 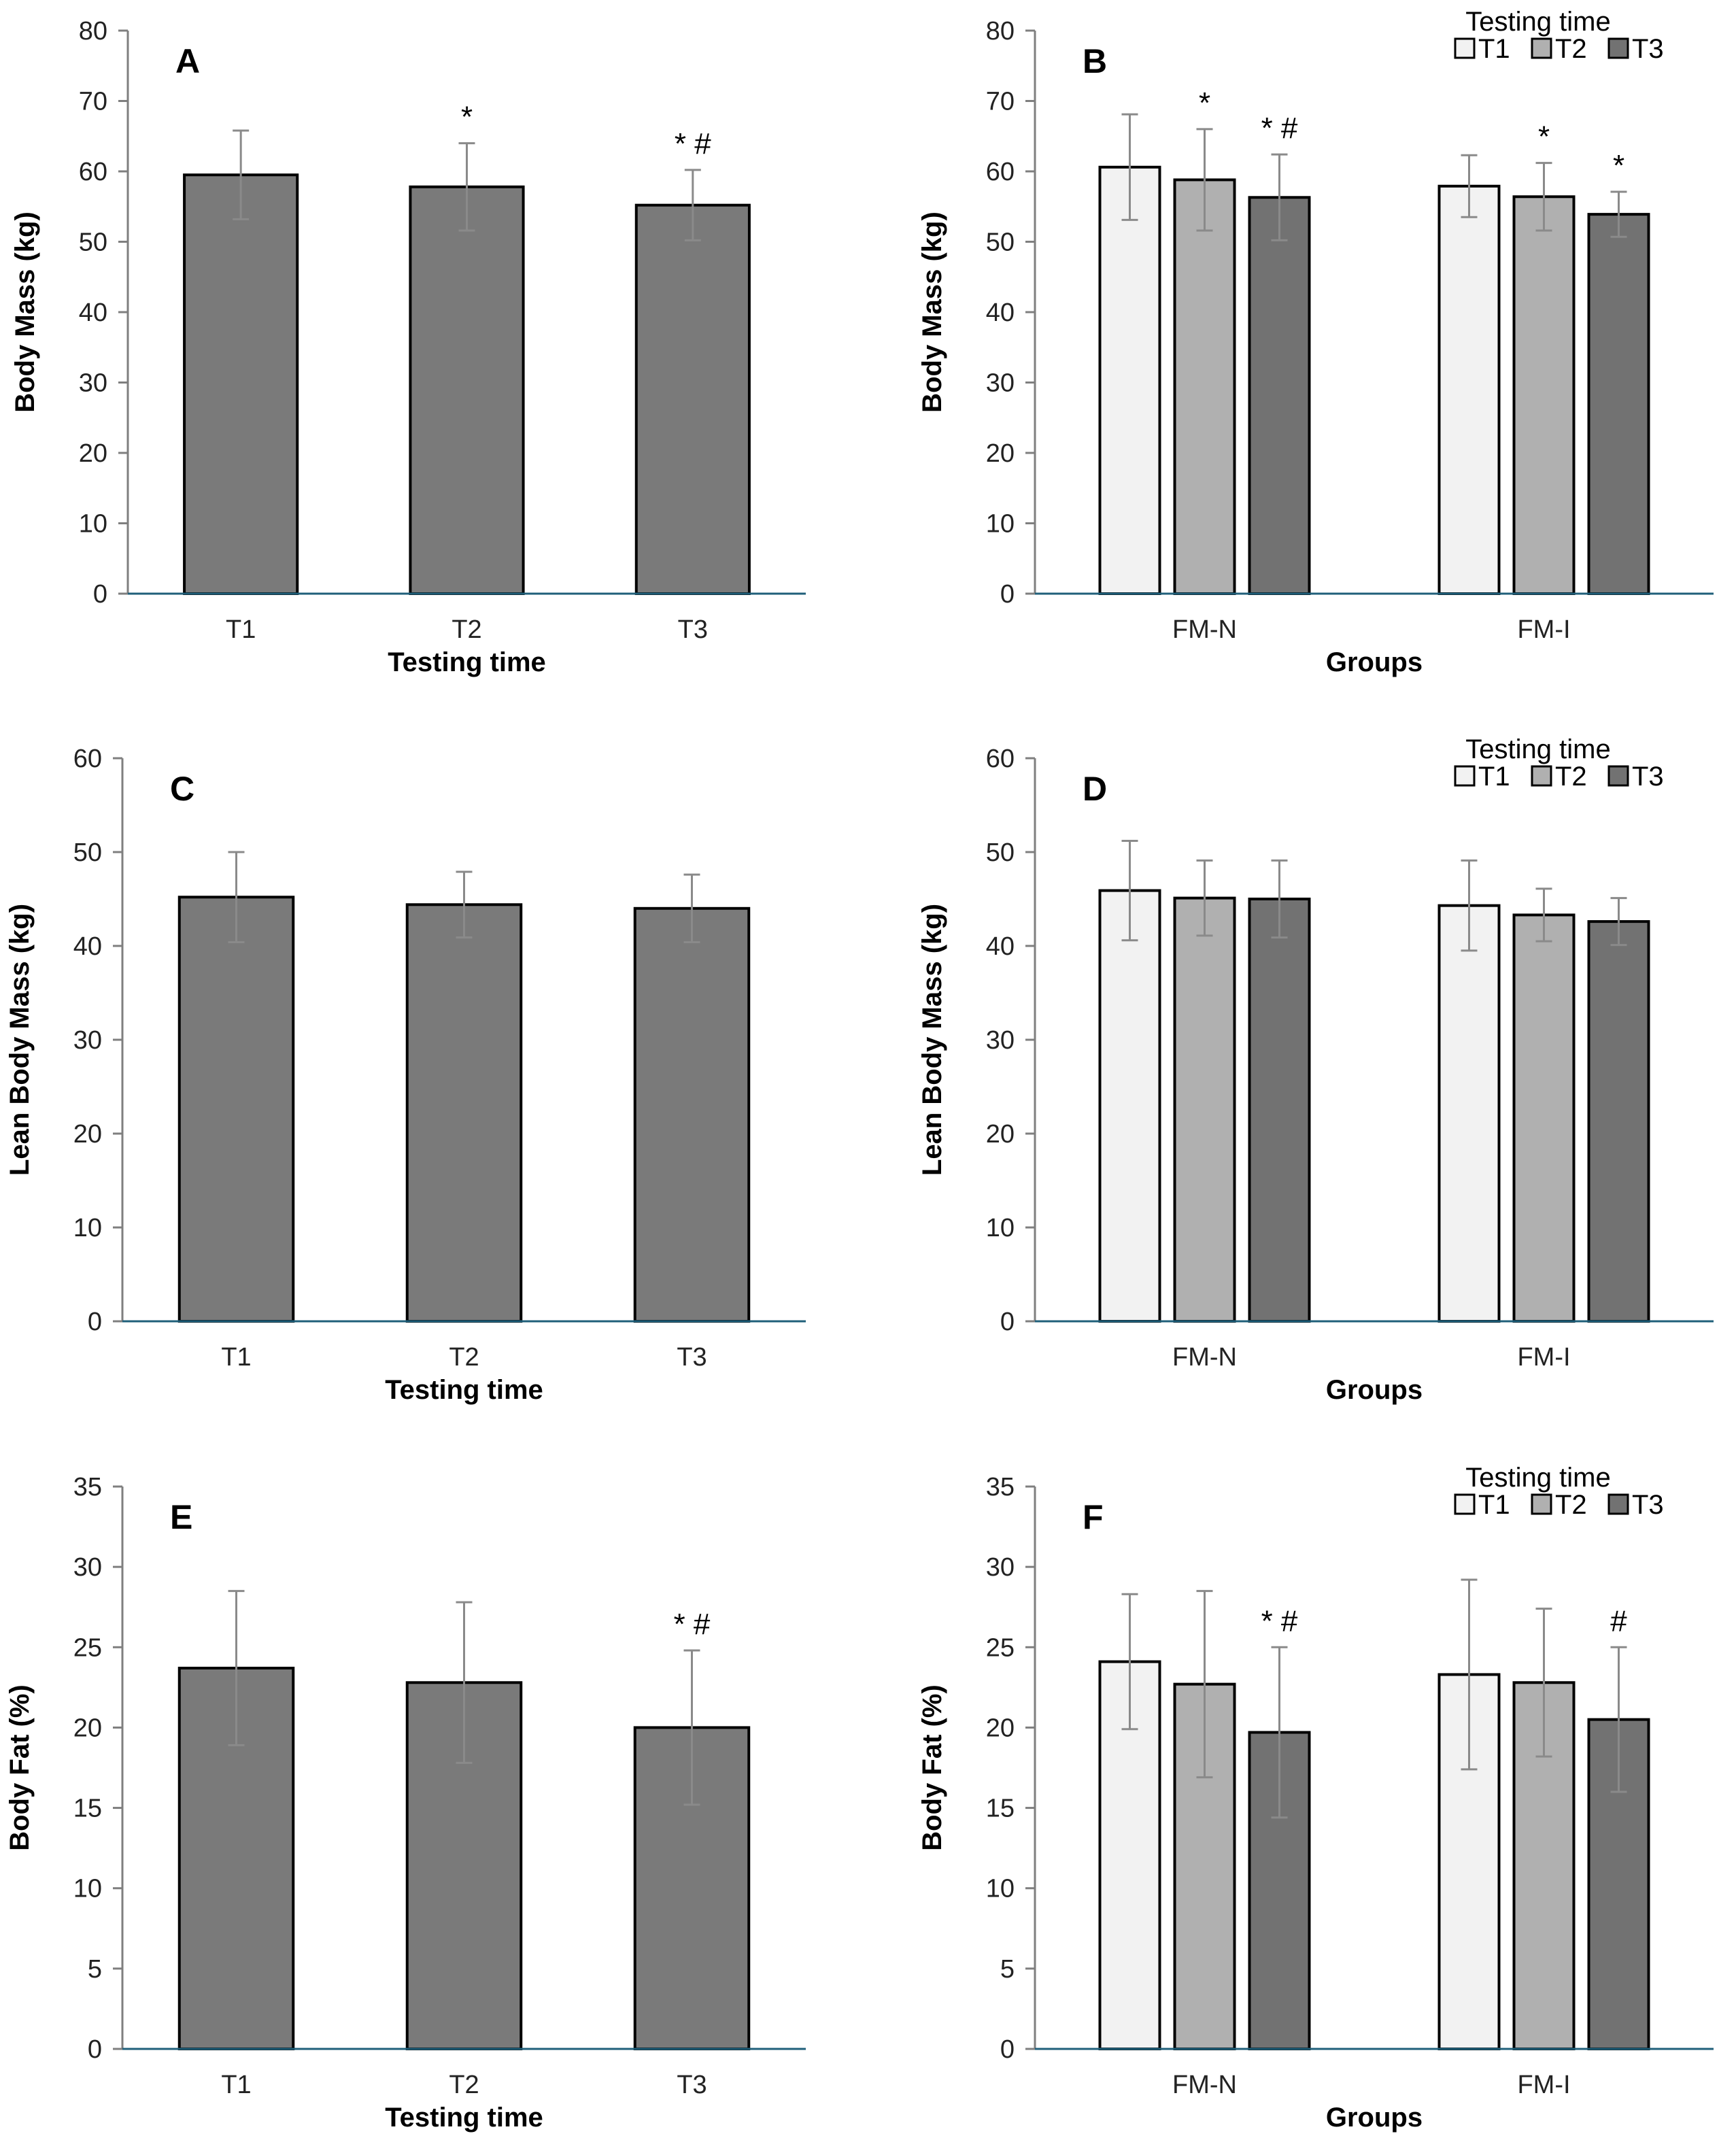 What do you see at coordinates (1279, 1621) in the screenshot?
I see `significance-label: * #` at bounding box center [1279, 1621].